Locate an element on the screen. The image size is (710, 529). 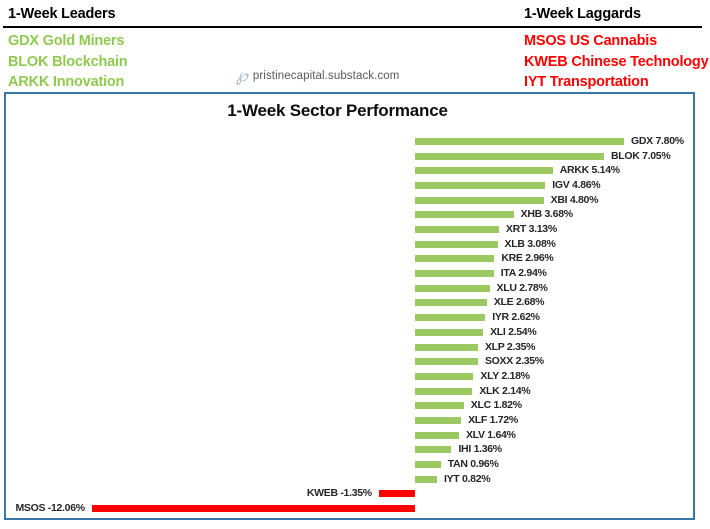
bar-xlu is located at coordinates (452, 288).